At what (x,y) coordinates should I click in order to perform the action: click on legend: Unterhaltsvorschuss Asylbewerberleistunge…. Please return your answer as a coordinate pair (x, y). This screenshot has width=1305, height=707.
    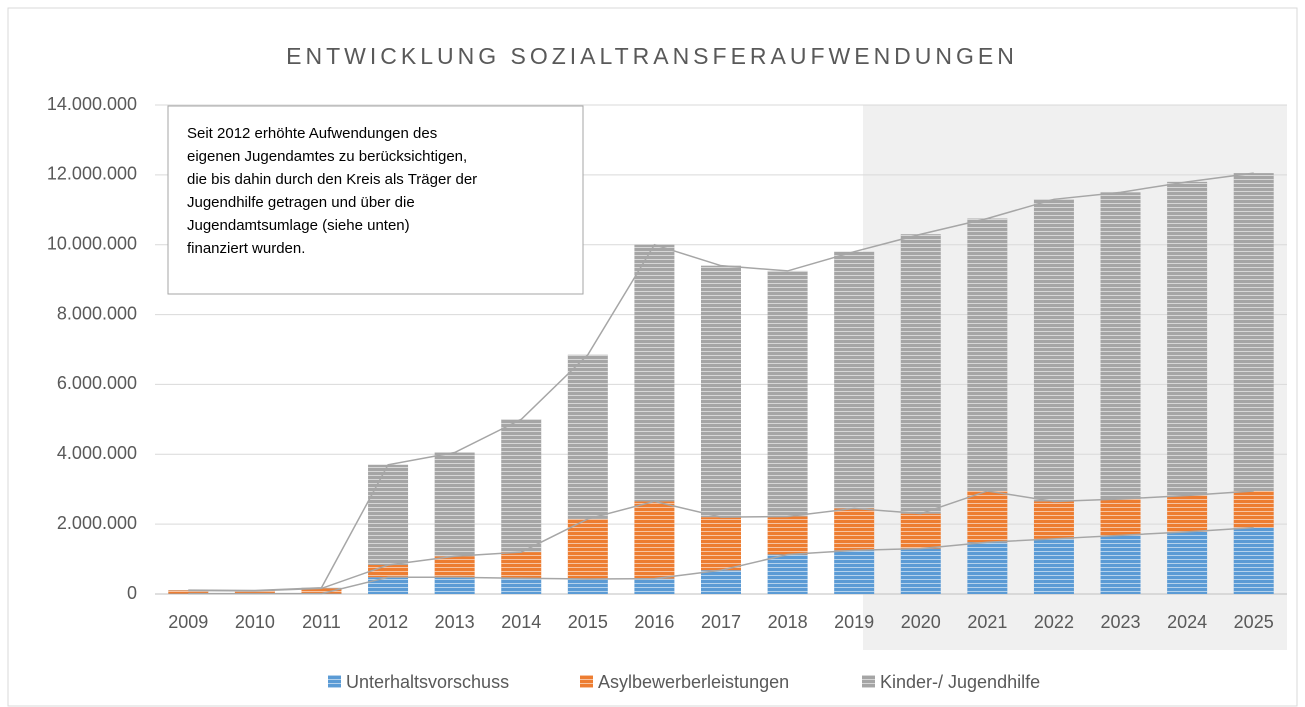
    Looking at the image, I should click on (684, 682).